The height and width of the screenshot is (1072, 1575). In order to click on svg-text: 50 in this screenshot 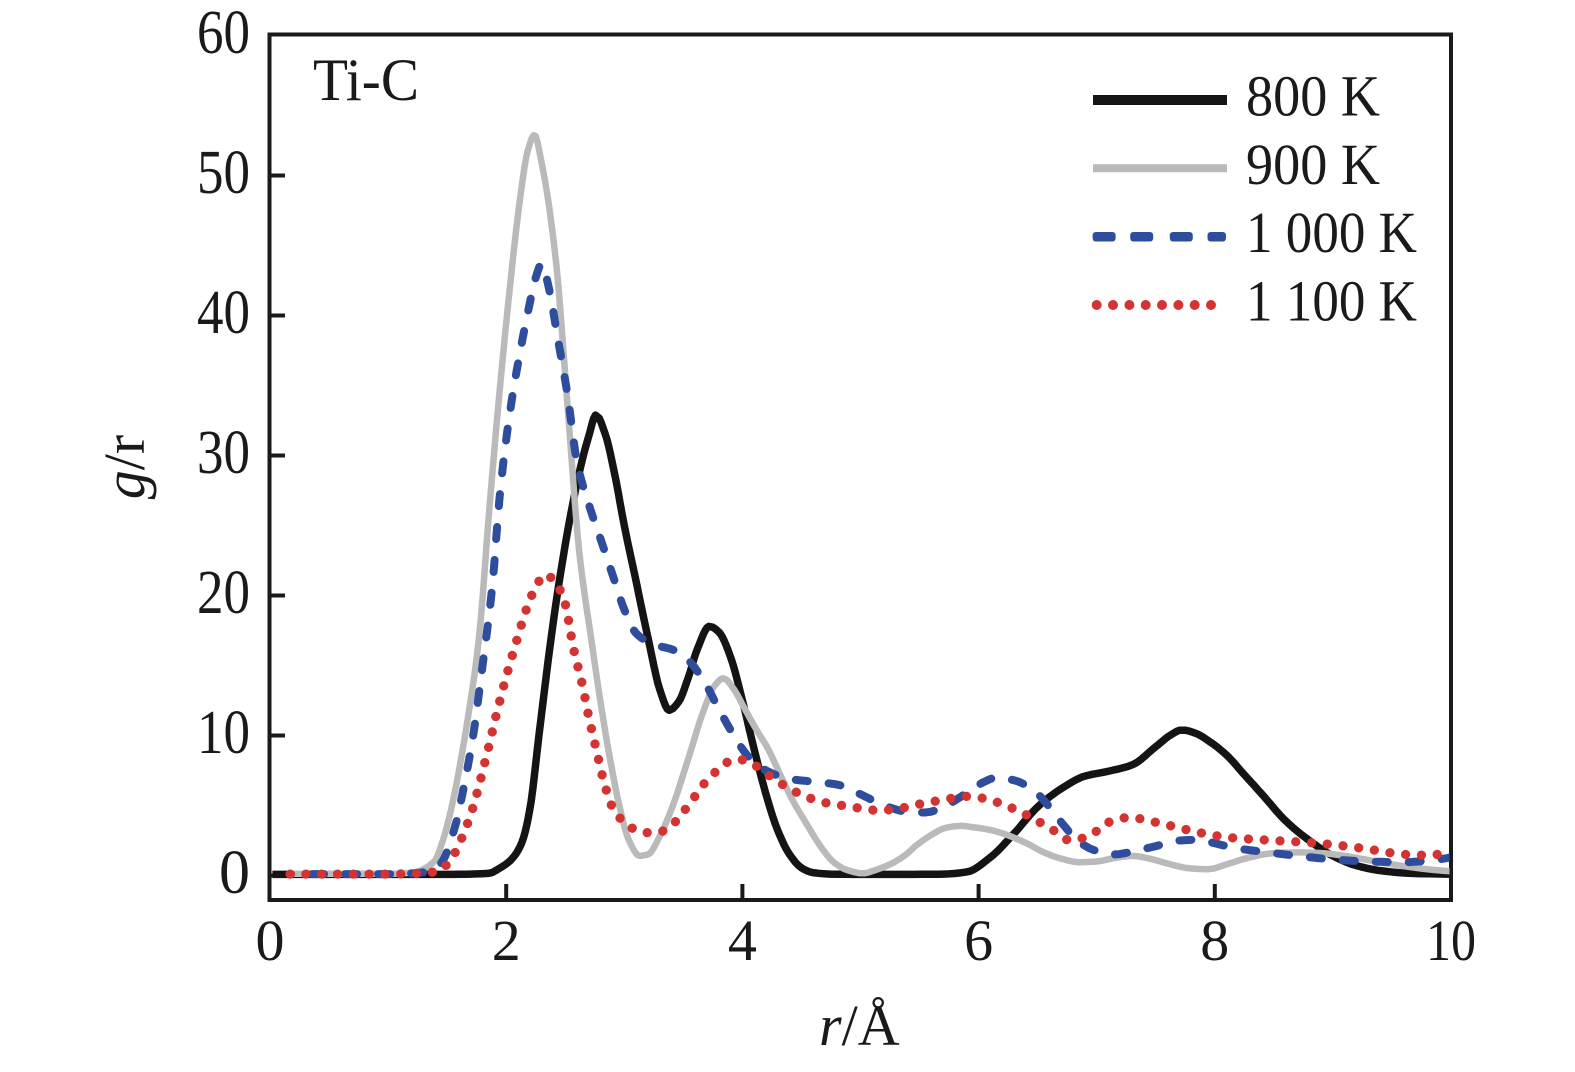, I will do `click(223, 173)`.